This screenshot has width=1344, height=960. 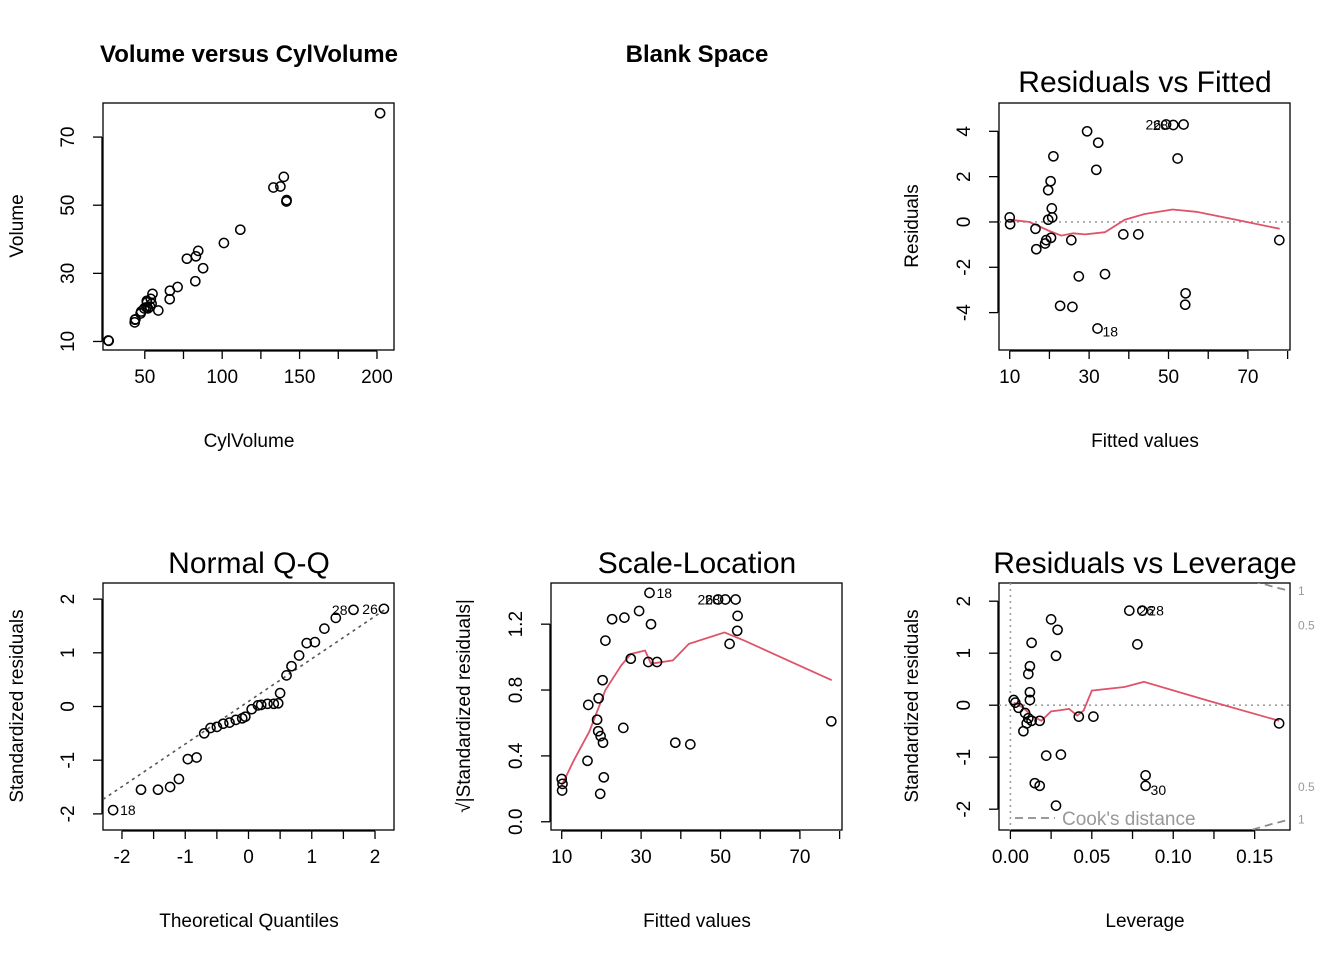 What do you see at coordinates (68, 136) in the screenshot?
I see `y-tick-label: 70` at bounding box center [68, 136].